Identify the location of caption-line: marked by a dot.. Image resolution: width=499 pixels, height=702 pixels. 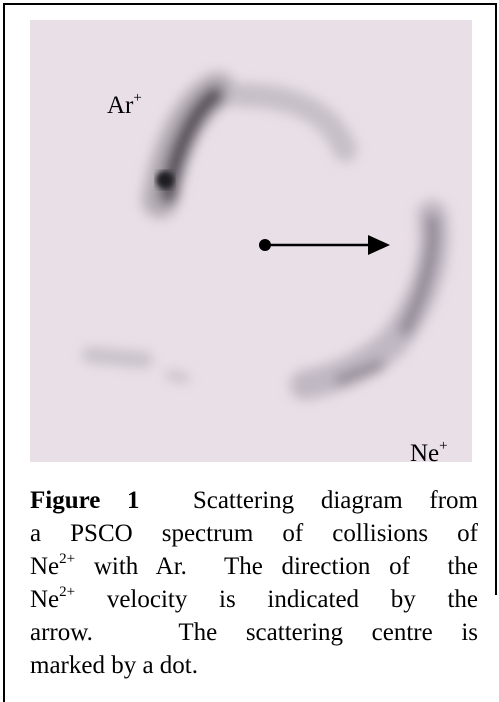
(254, 665).